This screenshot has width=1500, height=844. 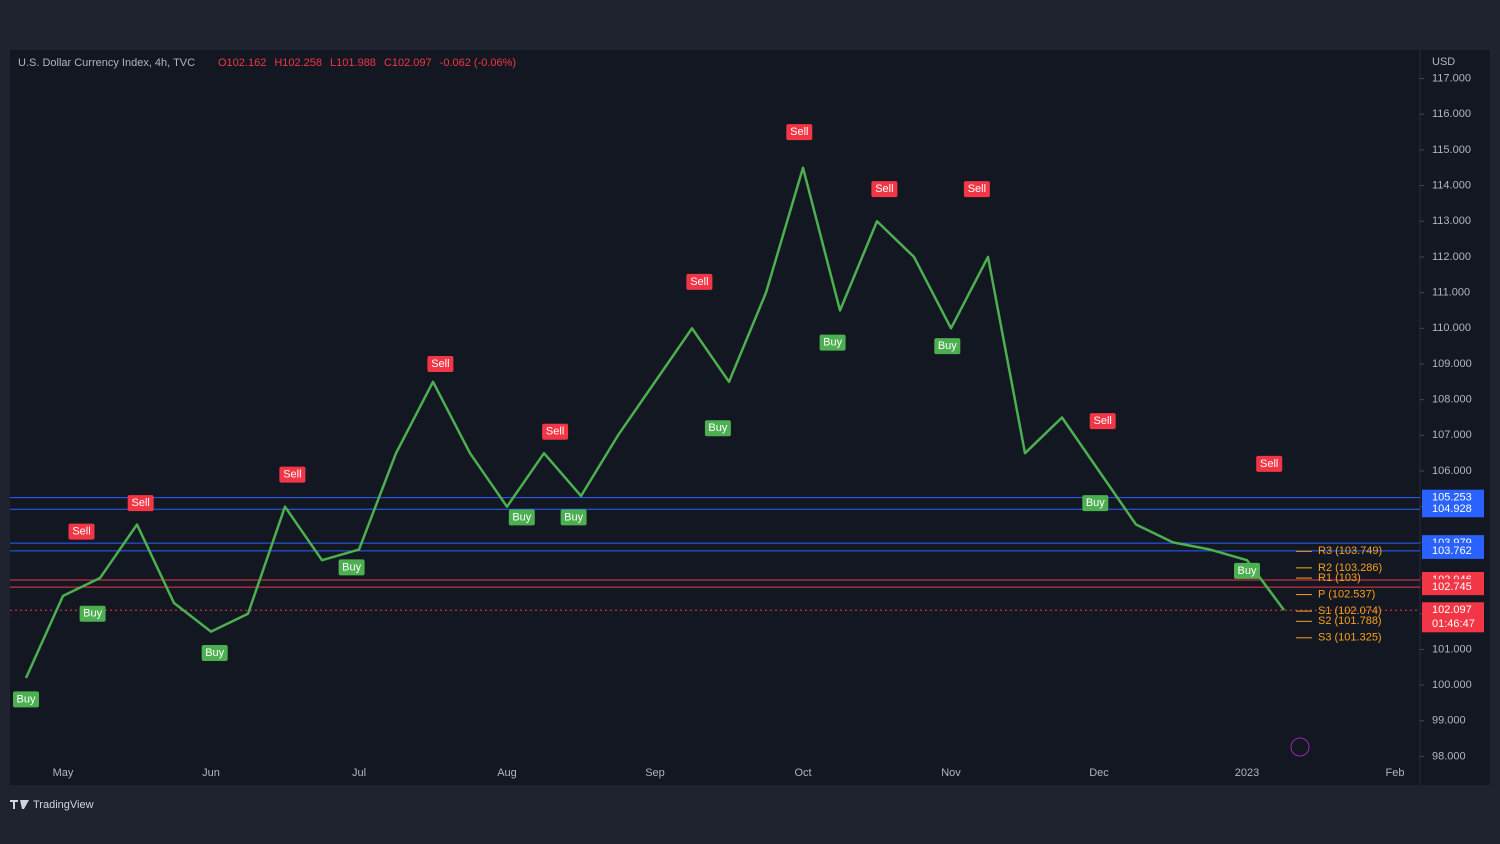 What do you see at coordinates (1452, 498) in the screenshot?
I see `price-tag-label: 105.253` at bounding box center [1452, 498].